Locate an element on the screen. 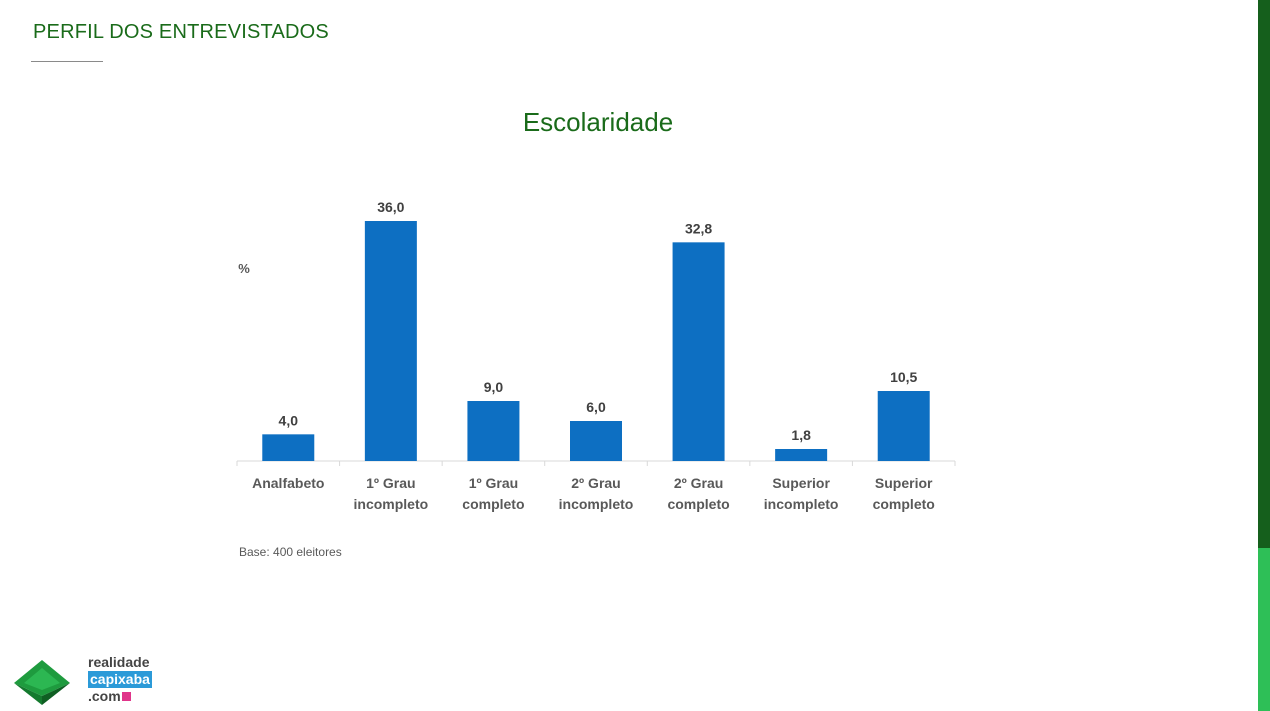 This screenshot has height=711, width=1270. logo-mark-icon is located at coordinates (42, 682).